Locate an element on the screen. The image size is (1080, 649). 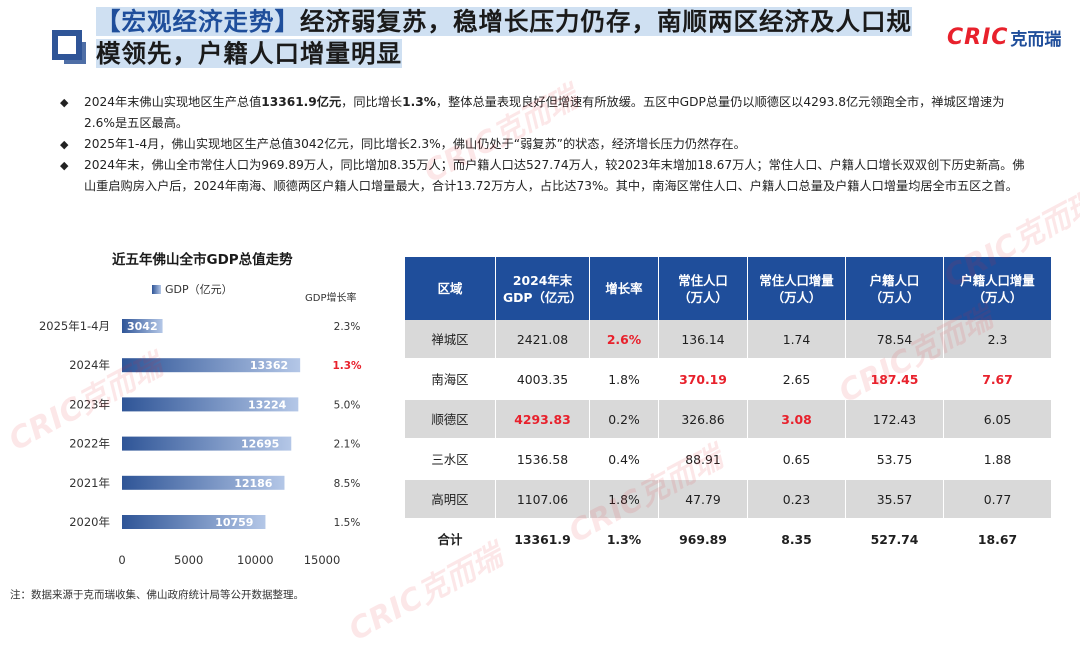
table-cell: 合计 is located at coordinates (450, 539).